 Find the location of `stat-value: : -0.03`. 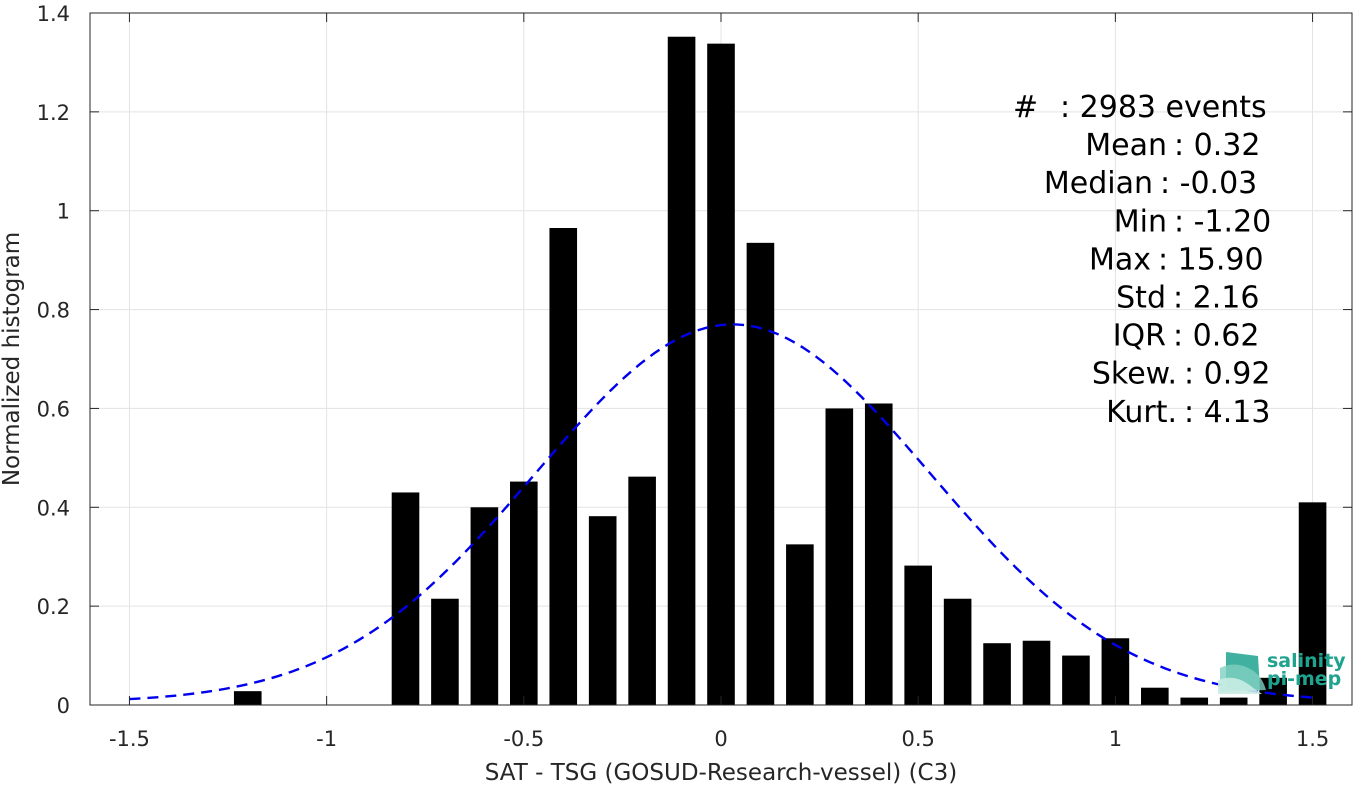

stat-value: : -0.03 is located at coordinates (1208, 183).